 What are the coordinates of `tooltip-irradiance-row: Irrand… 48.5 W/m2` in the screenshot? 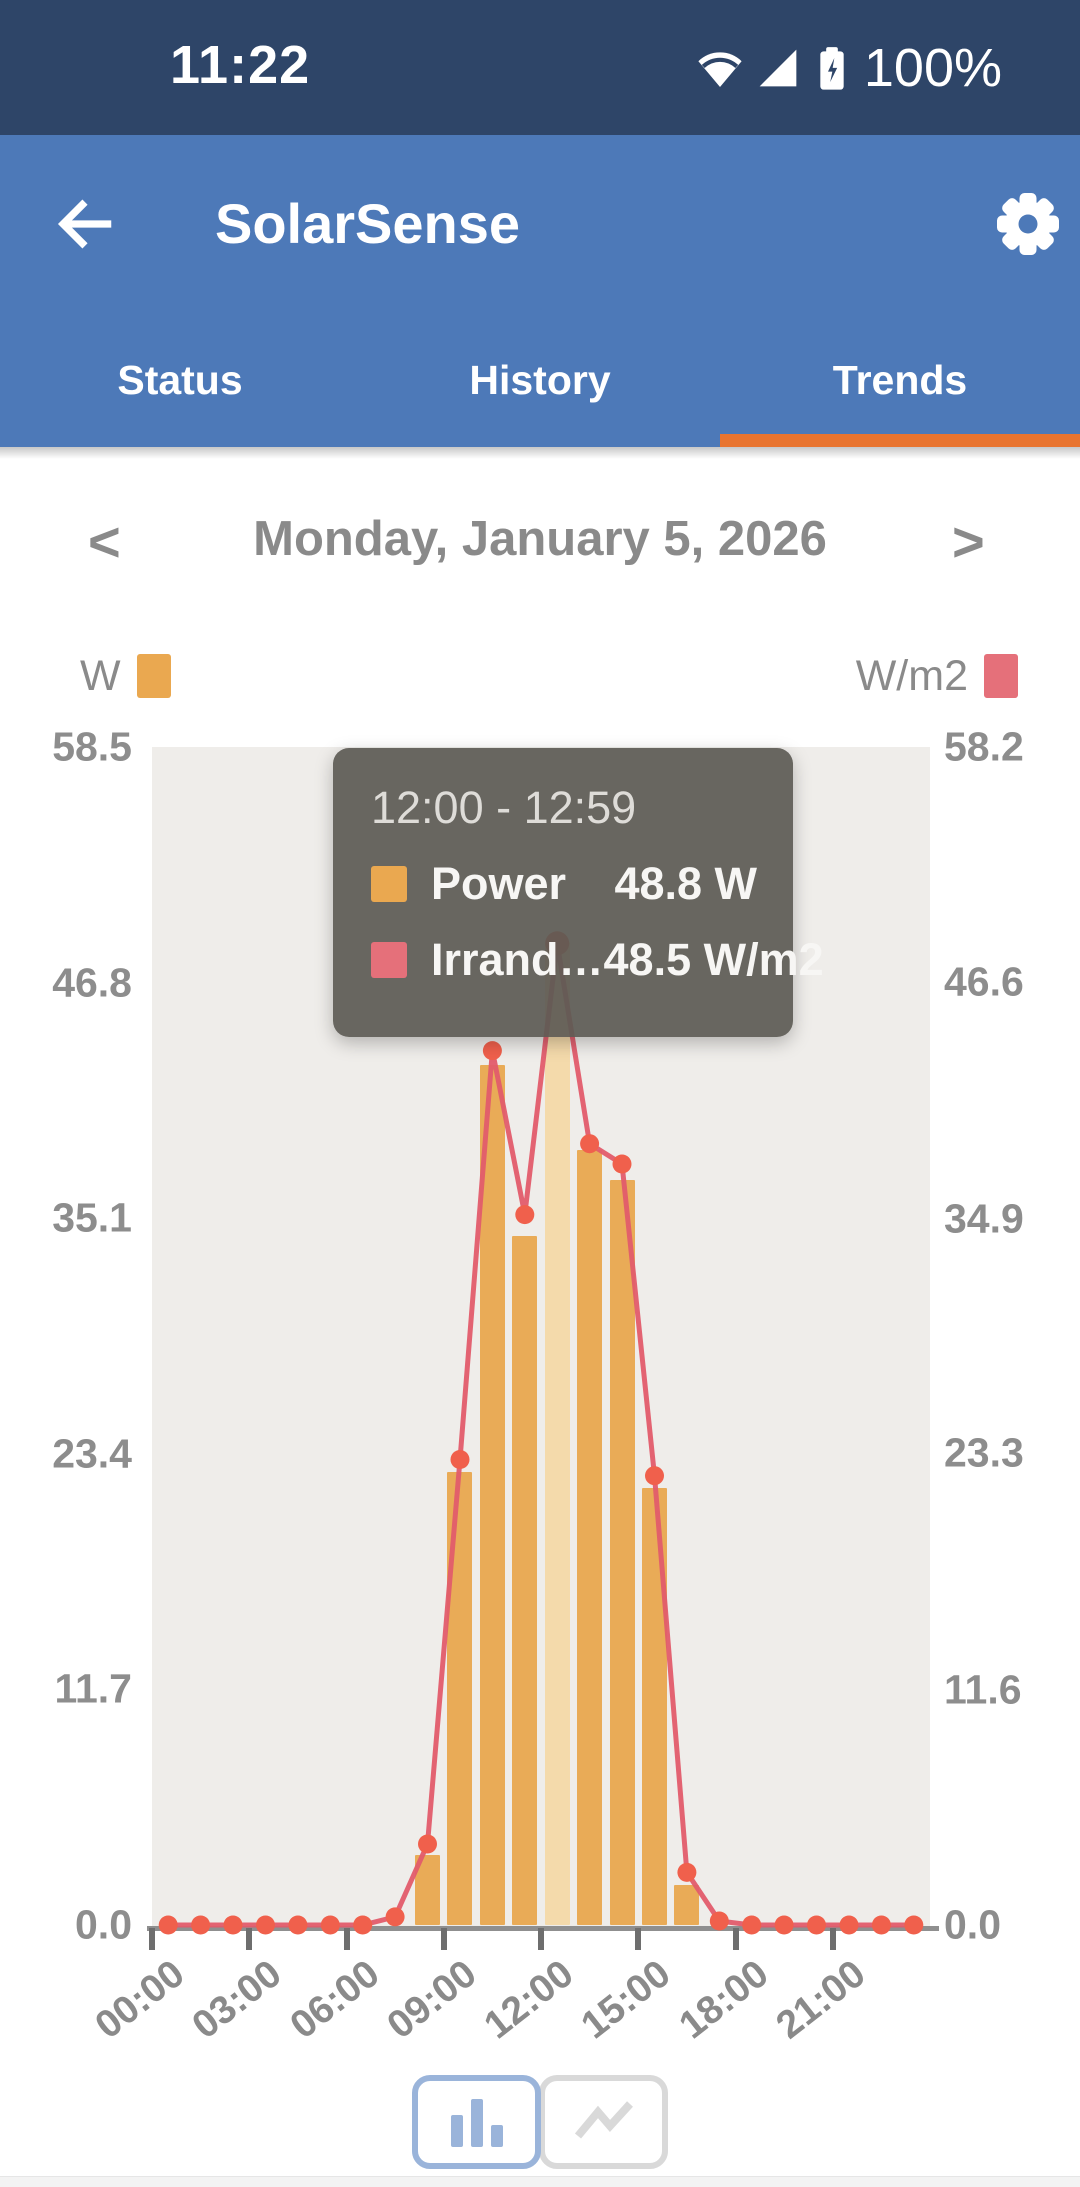 It's located at (597, 960).